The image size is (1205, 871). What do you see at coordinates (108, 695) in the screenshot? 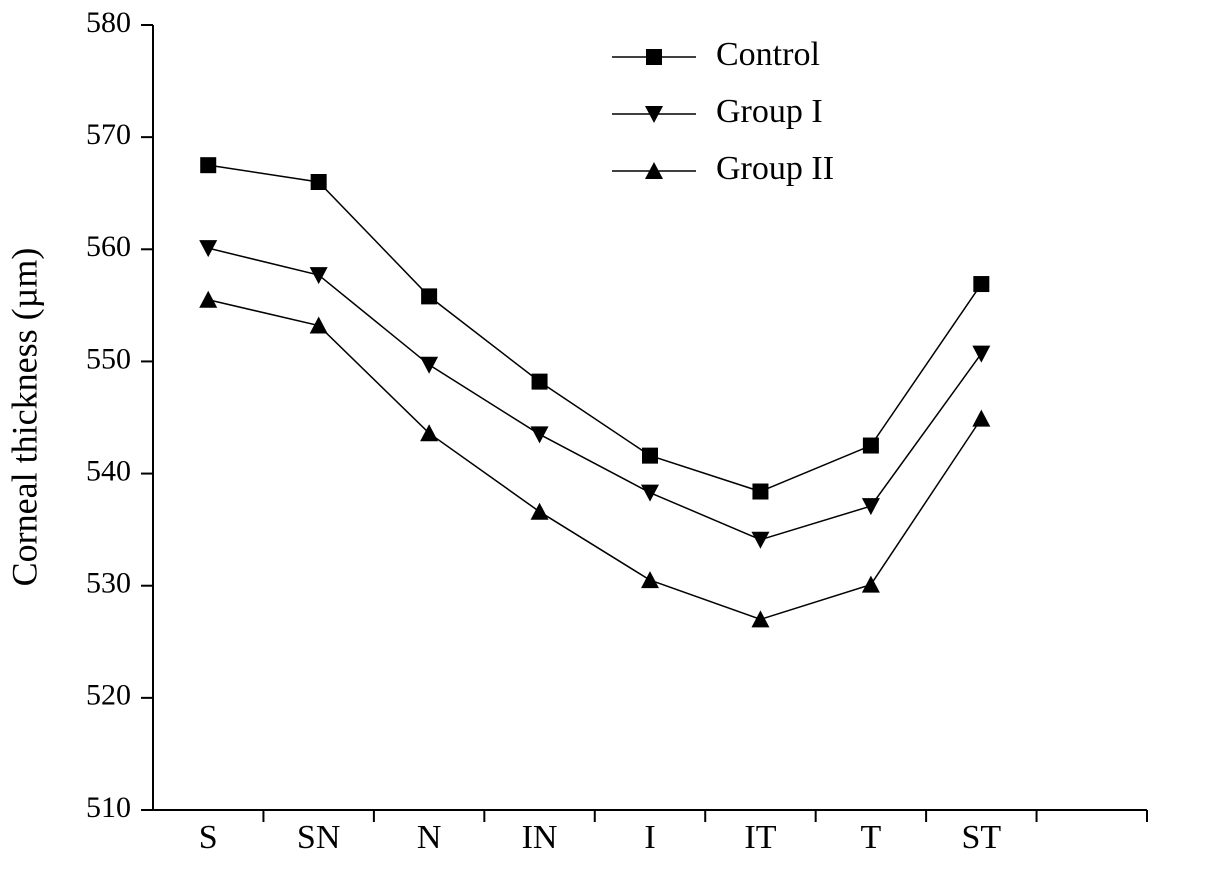
I see `y-tick-label: 520` at bounding box center [108, 695].